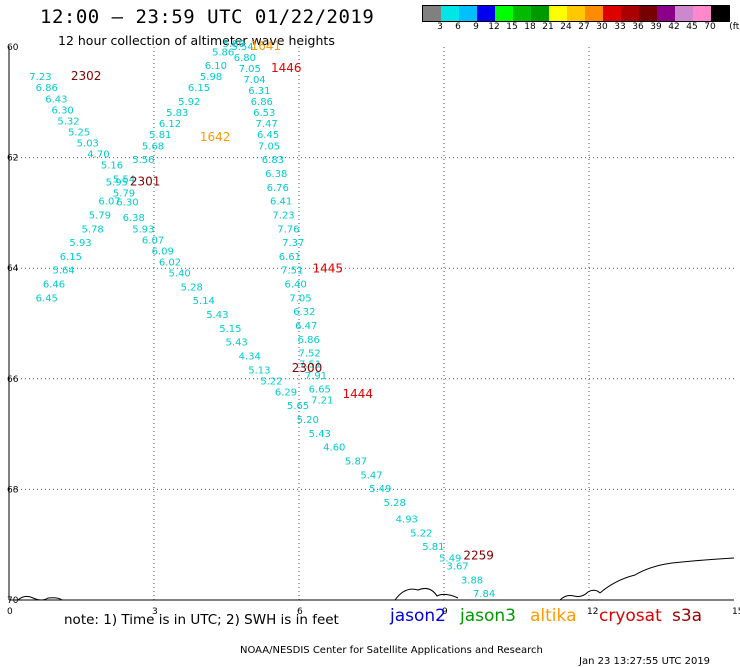 This screenshot has height=667, width=740. I want to click on y-tick-label: 70, so click(13, 601).